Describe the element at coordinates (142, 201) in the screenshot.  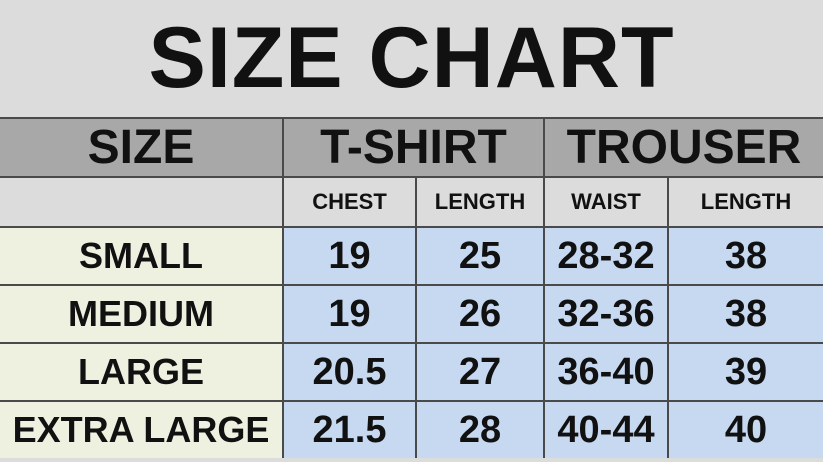
I see `subheader-empty` at that location.